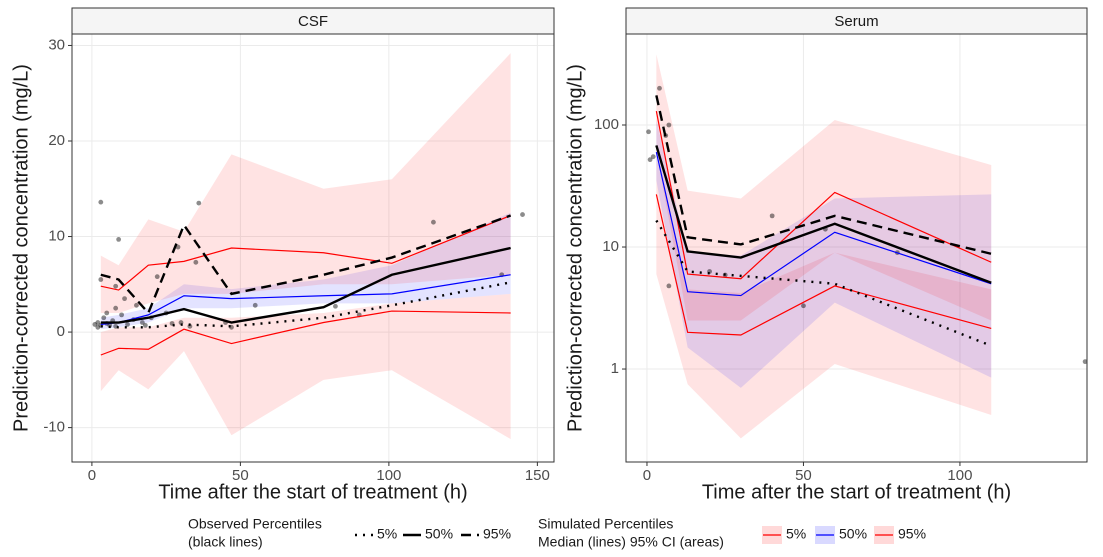  I want to click on strip-label: CSF, so click(313, 21).